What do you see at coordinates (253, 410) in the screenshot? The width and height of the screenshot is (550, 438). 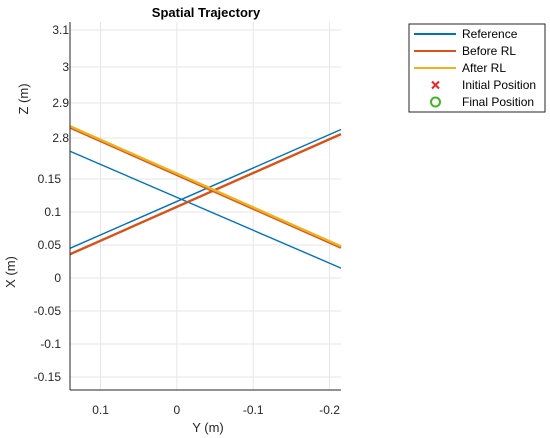 I see `x-tick-label: -0.1` at bounding box center [253, 410].